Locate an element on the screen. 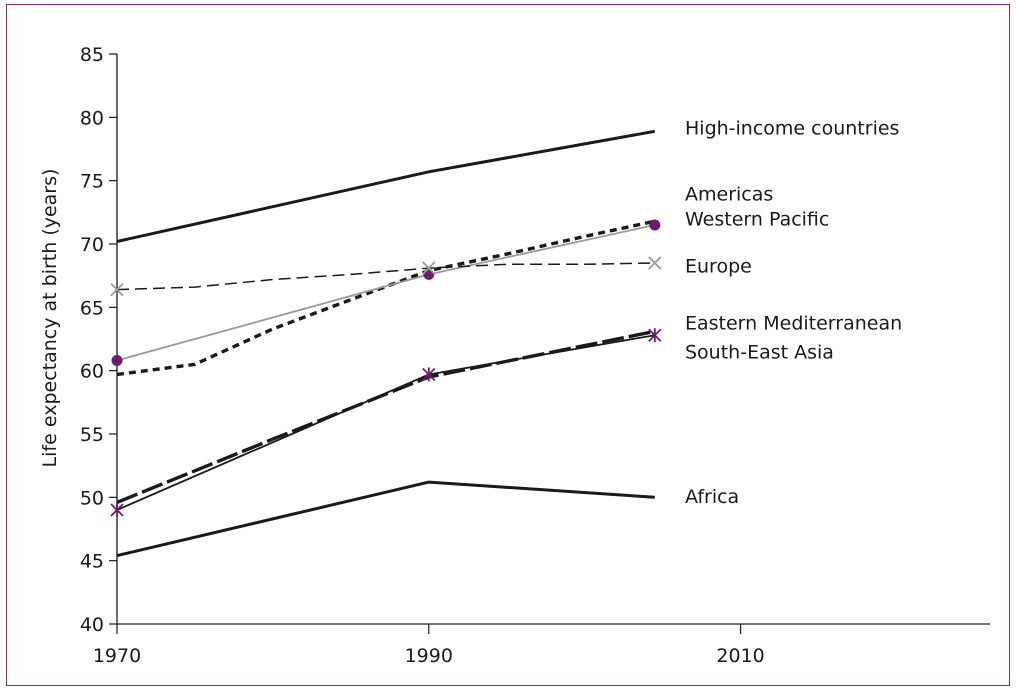 The image size is (1018, 690). y-tick-label: 65 is located at coordinates (92, 308).